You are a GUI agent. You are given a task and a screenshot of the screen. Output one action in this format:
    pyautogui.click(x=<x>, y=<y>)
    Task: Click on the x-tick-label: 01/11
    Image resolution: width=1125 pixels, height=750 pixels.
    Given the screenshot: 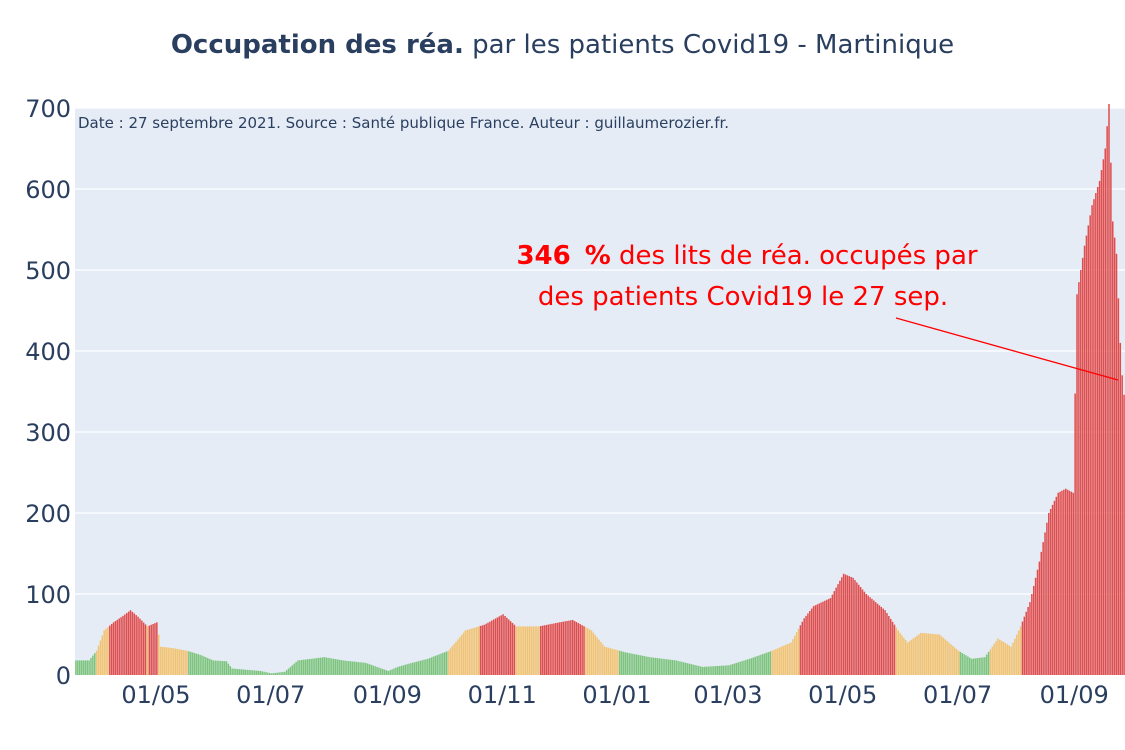 What is the action you would take?
    pyautogui.click(x=502, y=695)
    